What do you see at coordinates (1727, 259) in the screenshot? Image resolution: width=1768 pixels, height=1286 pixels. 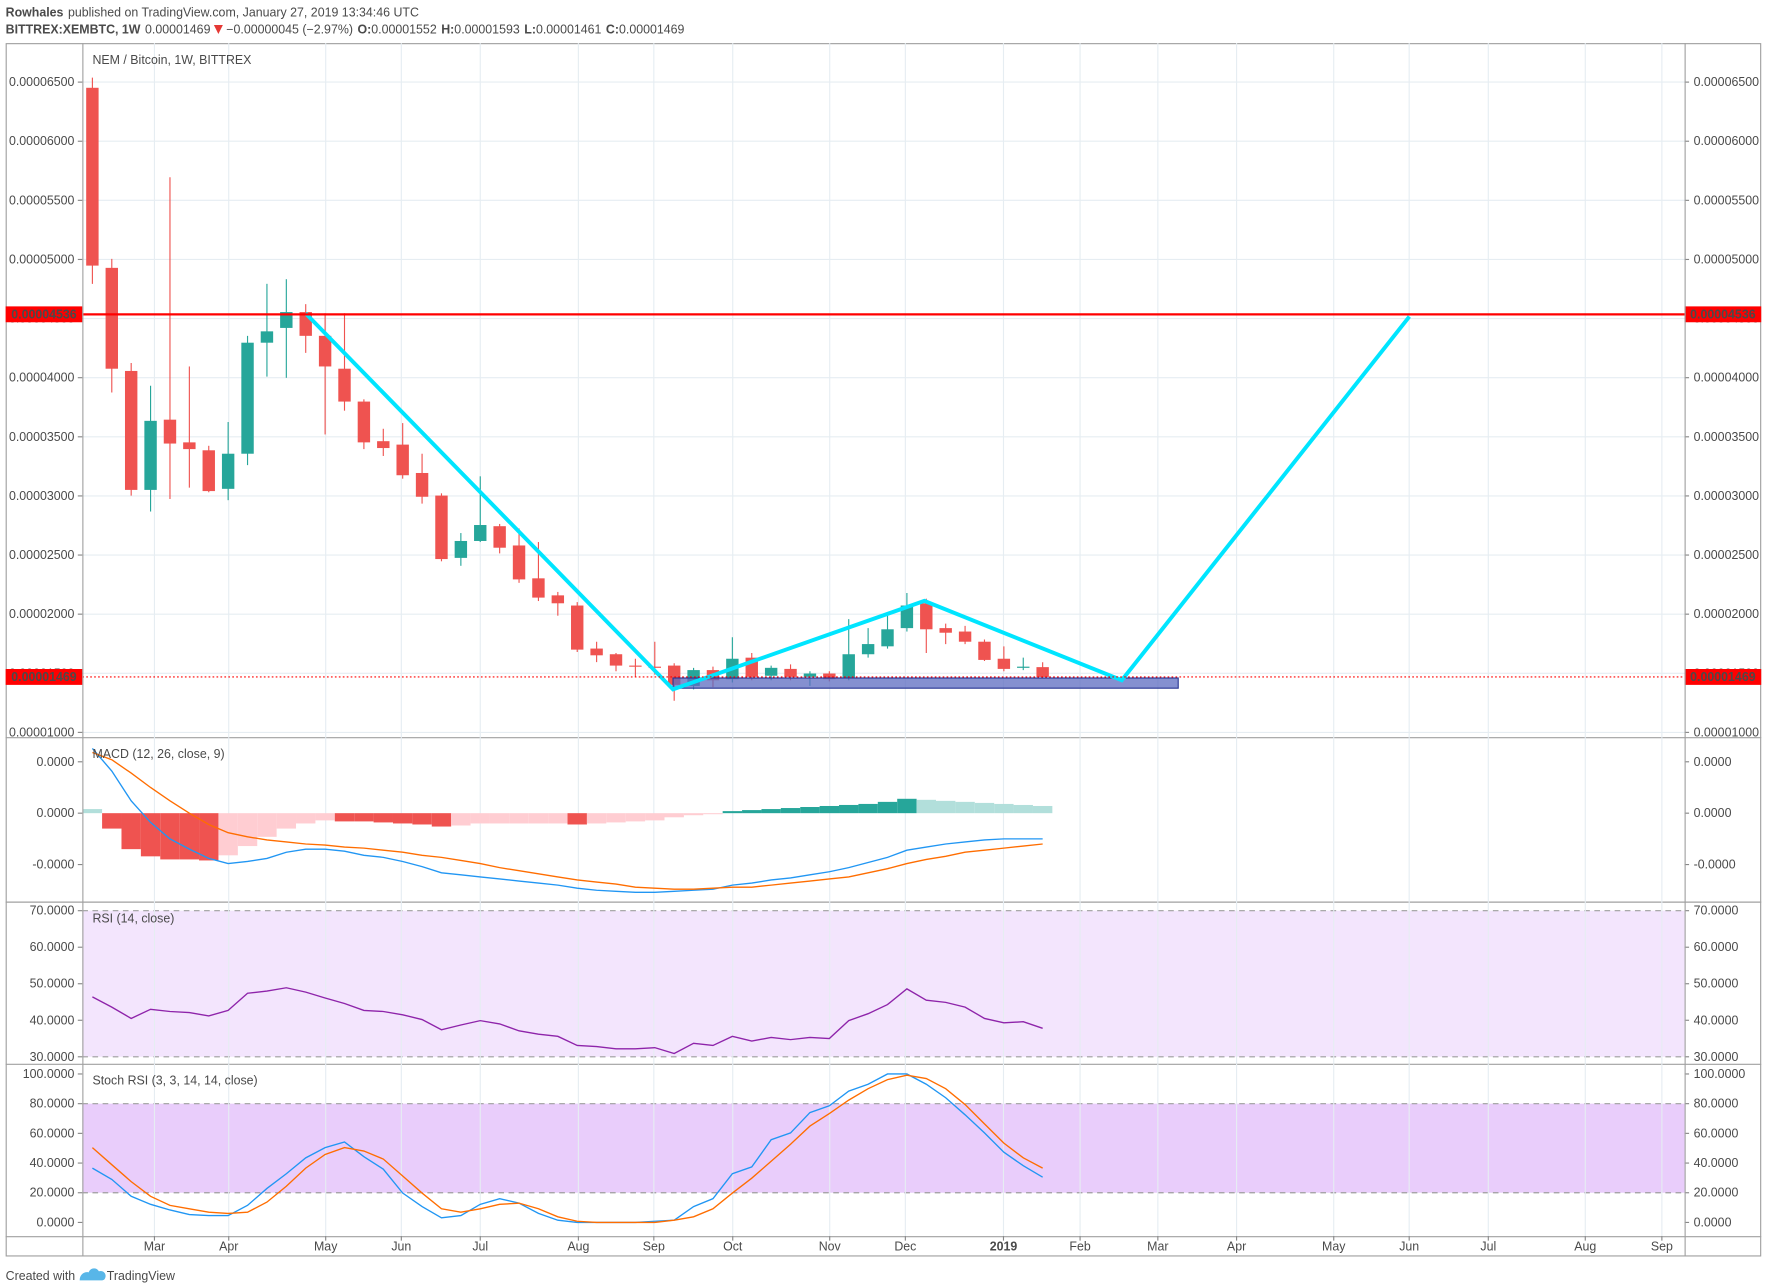 I see `y-tick-label: 0.00005000` at bounding box center [1727, 259].